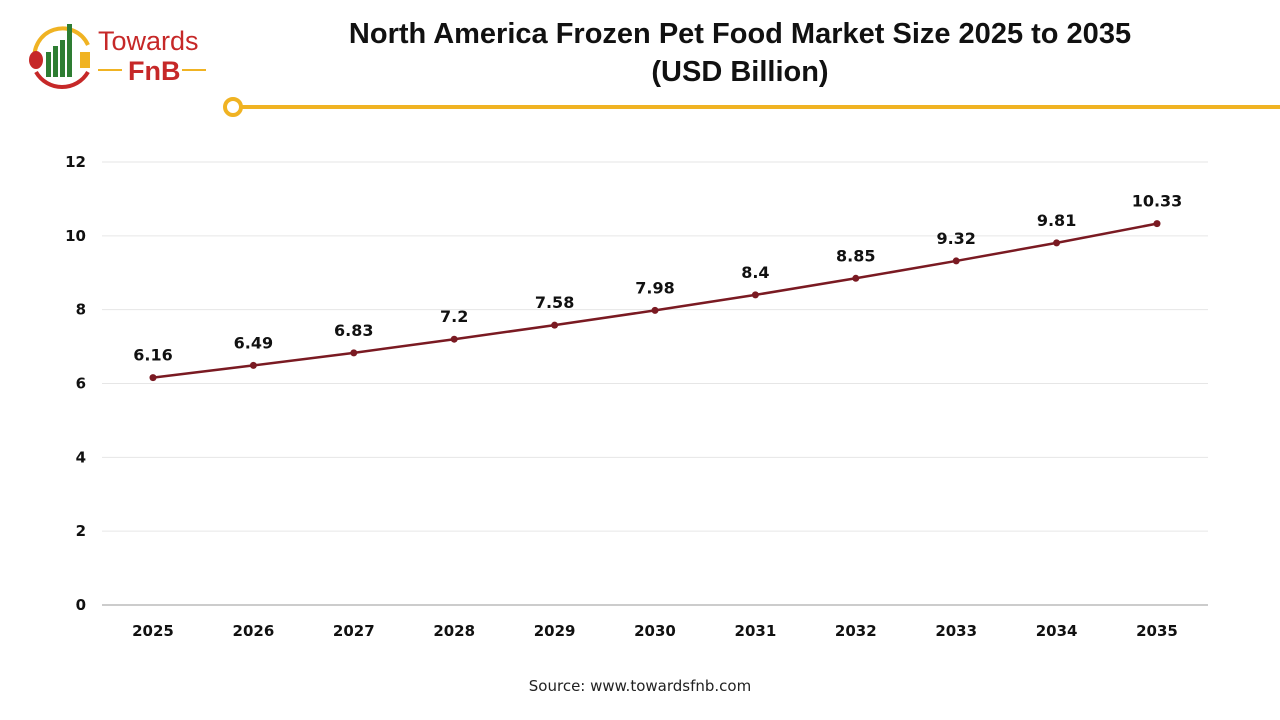  Describe the element at coordinates (856, 631) in the screenshot. I see `x-tick-label: 2032` at that location.